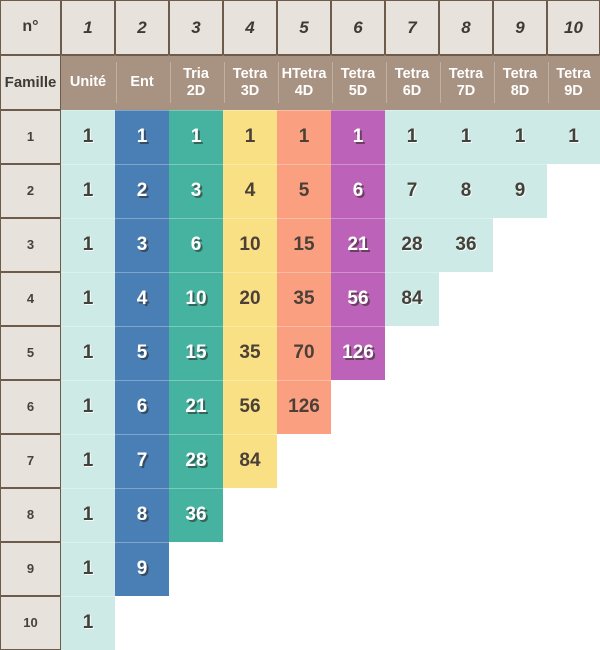  Describe the element at coordinates (142, 82) in the screenshot. I see `family-name-line1: Ent` at that location.